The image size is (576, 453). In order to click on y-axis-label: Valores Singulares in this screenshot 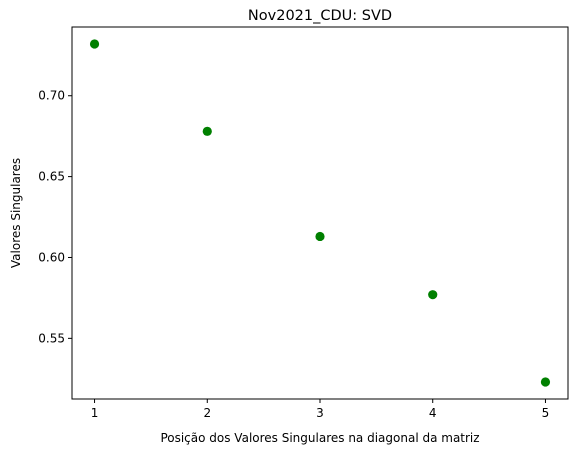, I will do `click(16, 213)`.